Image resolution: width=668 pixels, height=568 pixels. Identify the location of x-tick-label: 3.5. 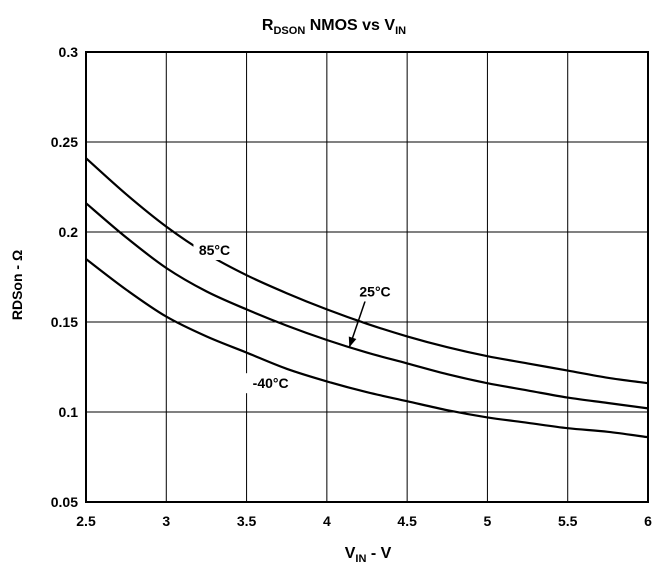
(247, 521).